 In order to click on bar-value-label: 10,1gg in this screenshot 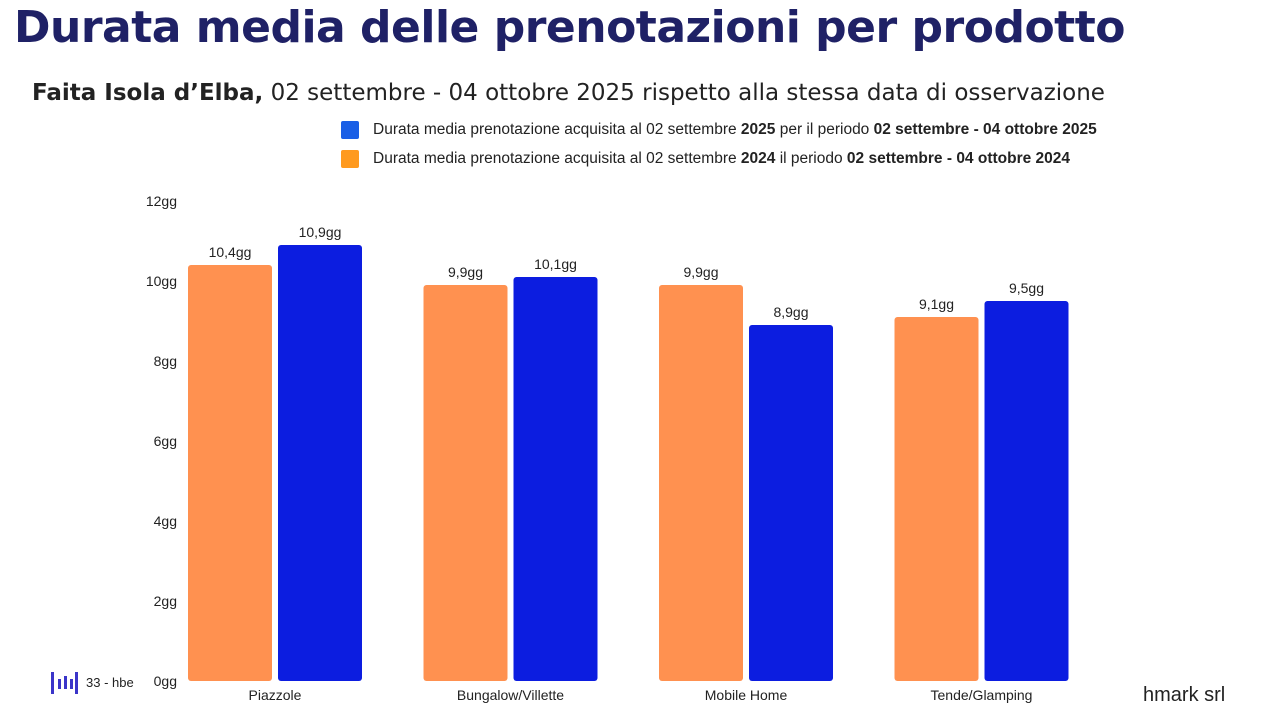, I will do `click(555, 264)`.